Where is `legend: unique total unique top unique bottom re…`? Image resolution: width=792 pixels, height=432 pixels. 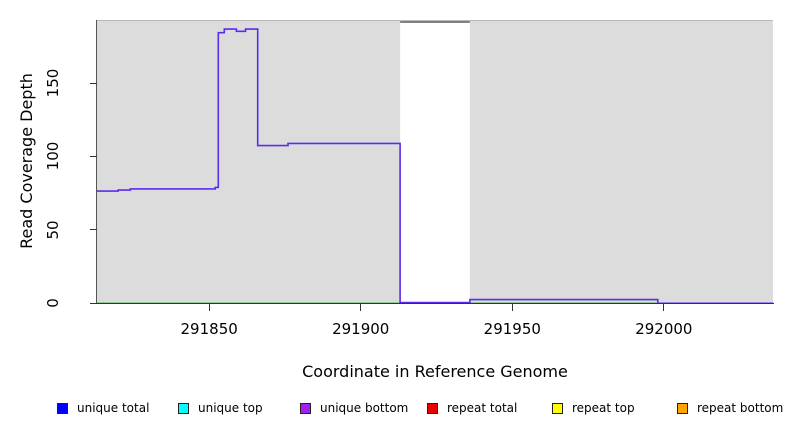
legend: unique total unique top unique bottom re… is located at coordinates (396, 409).